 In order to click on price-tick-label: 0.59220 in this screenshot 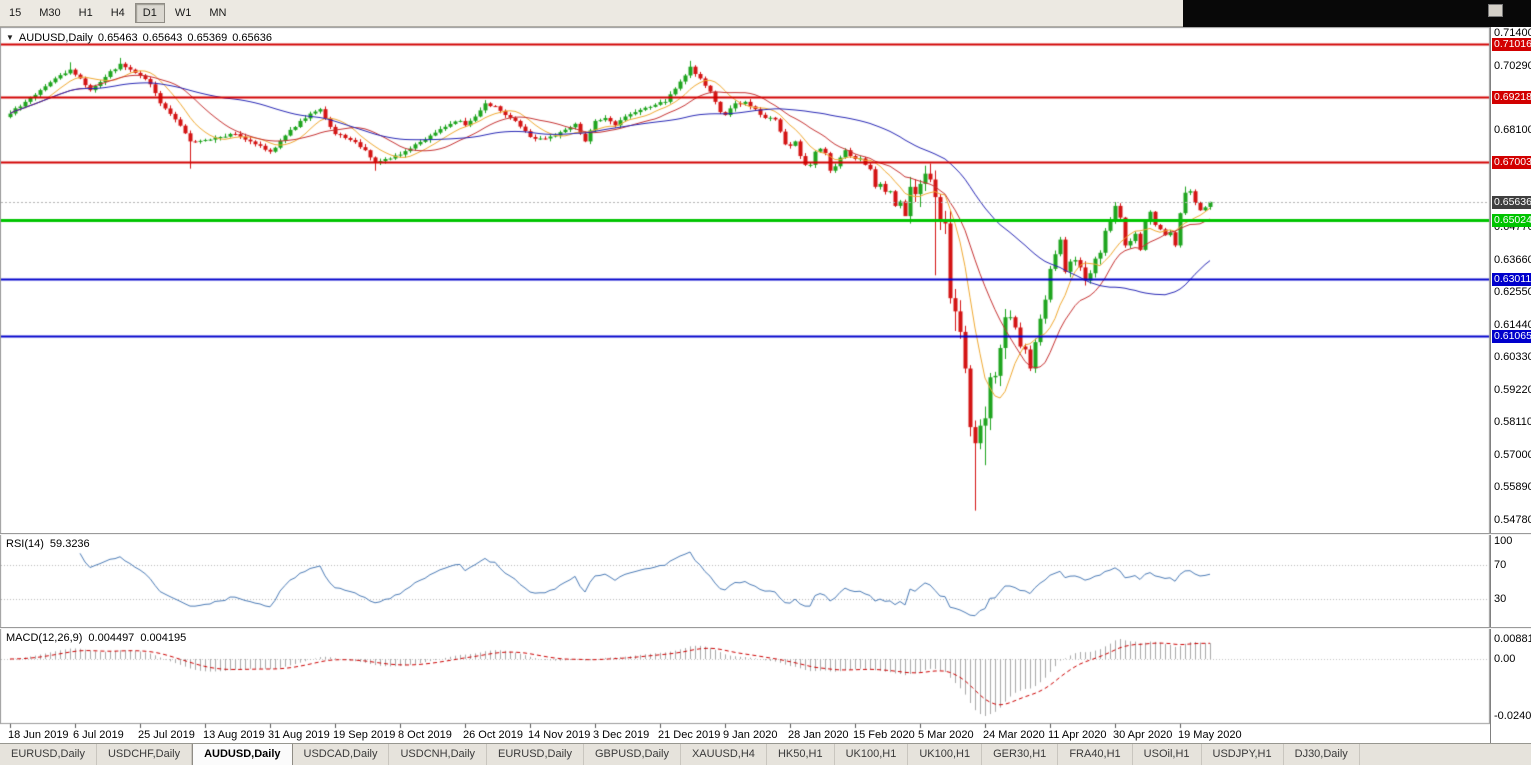, I will do `click(1512, 390)`.